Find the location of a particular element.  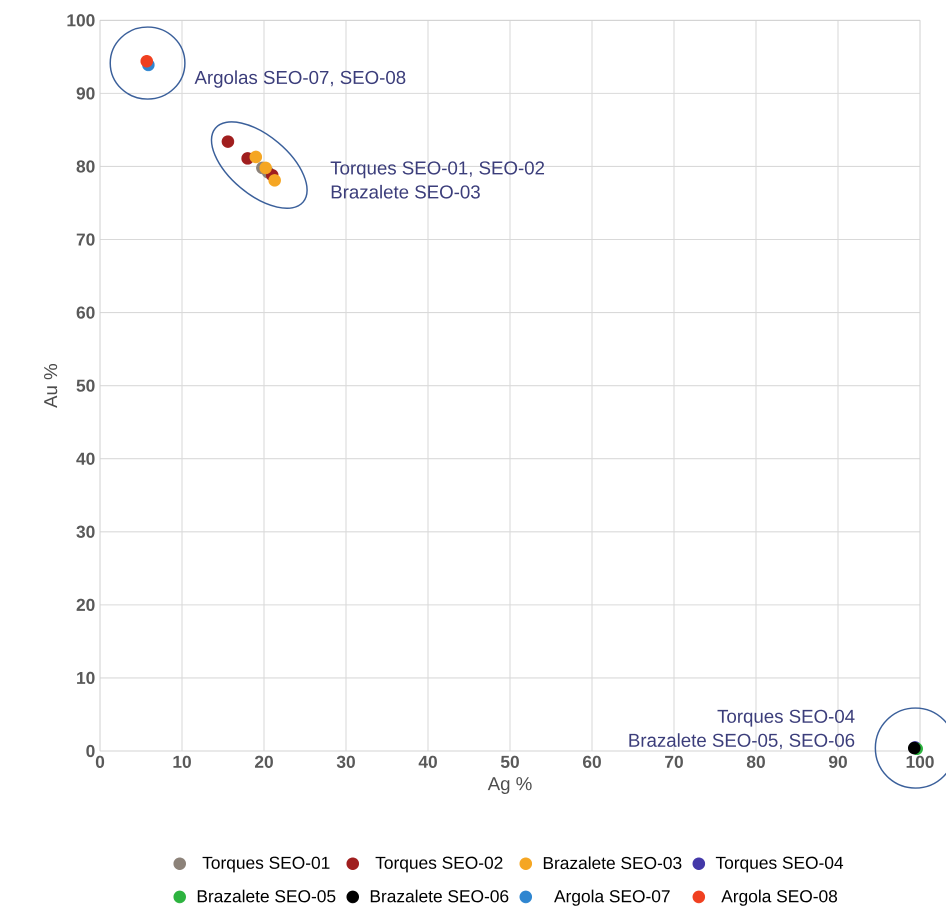

legend-label: Torques SEO-02 is located at coordinates (439, 864).